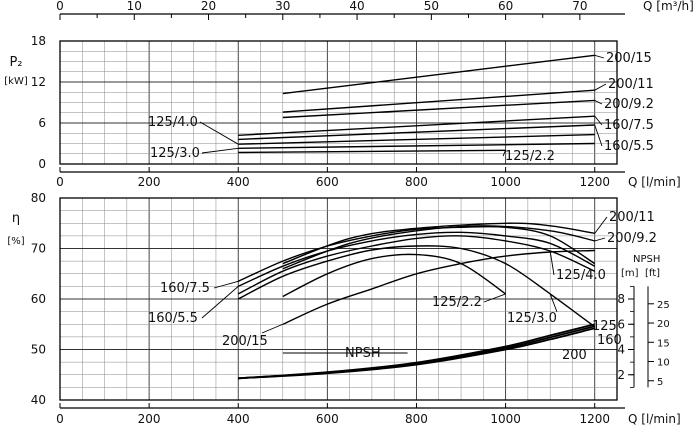  I want to click on secondary-x-tick-label: 0, so click(60, 6).